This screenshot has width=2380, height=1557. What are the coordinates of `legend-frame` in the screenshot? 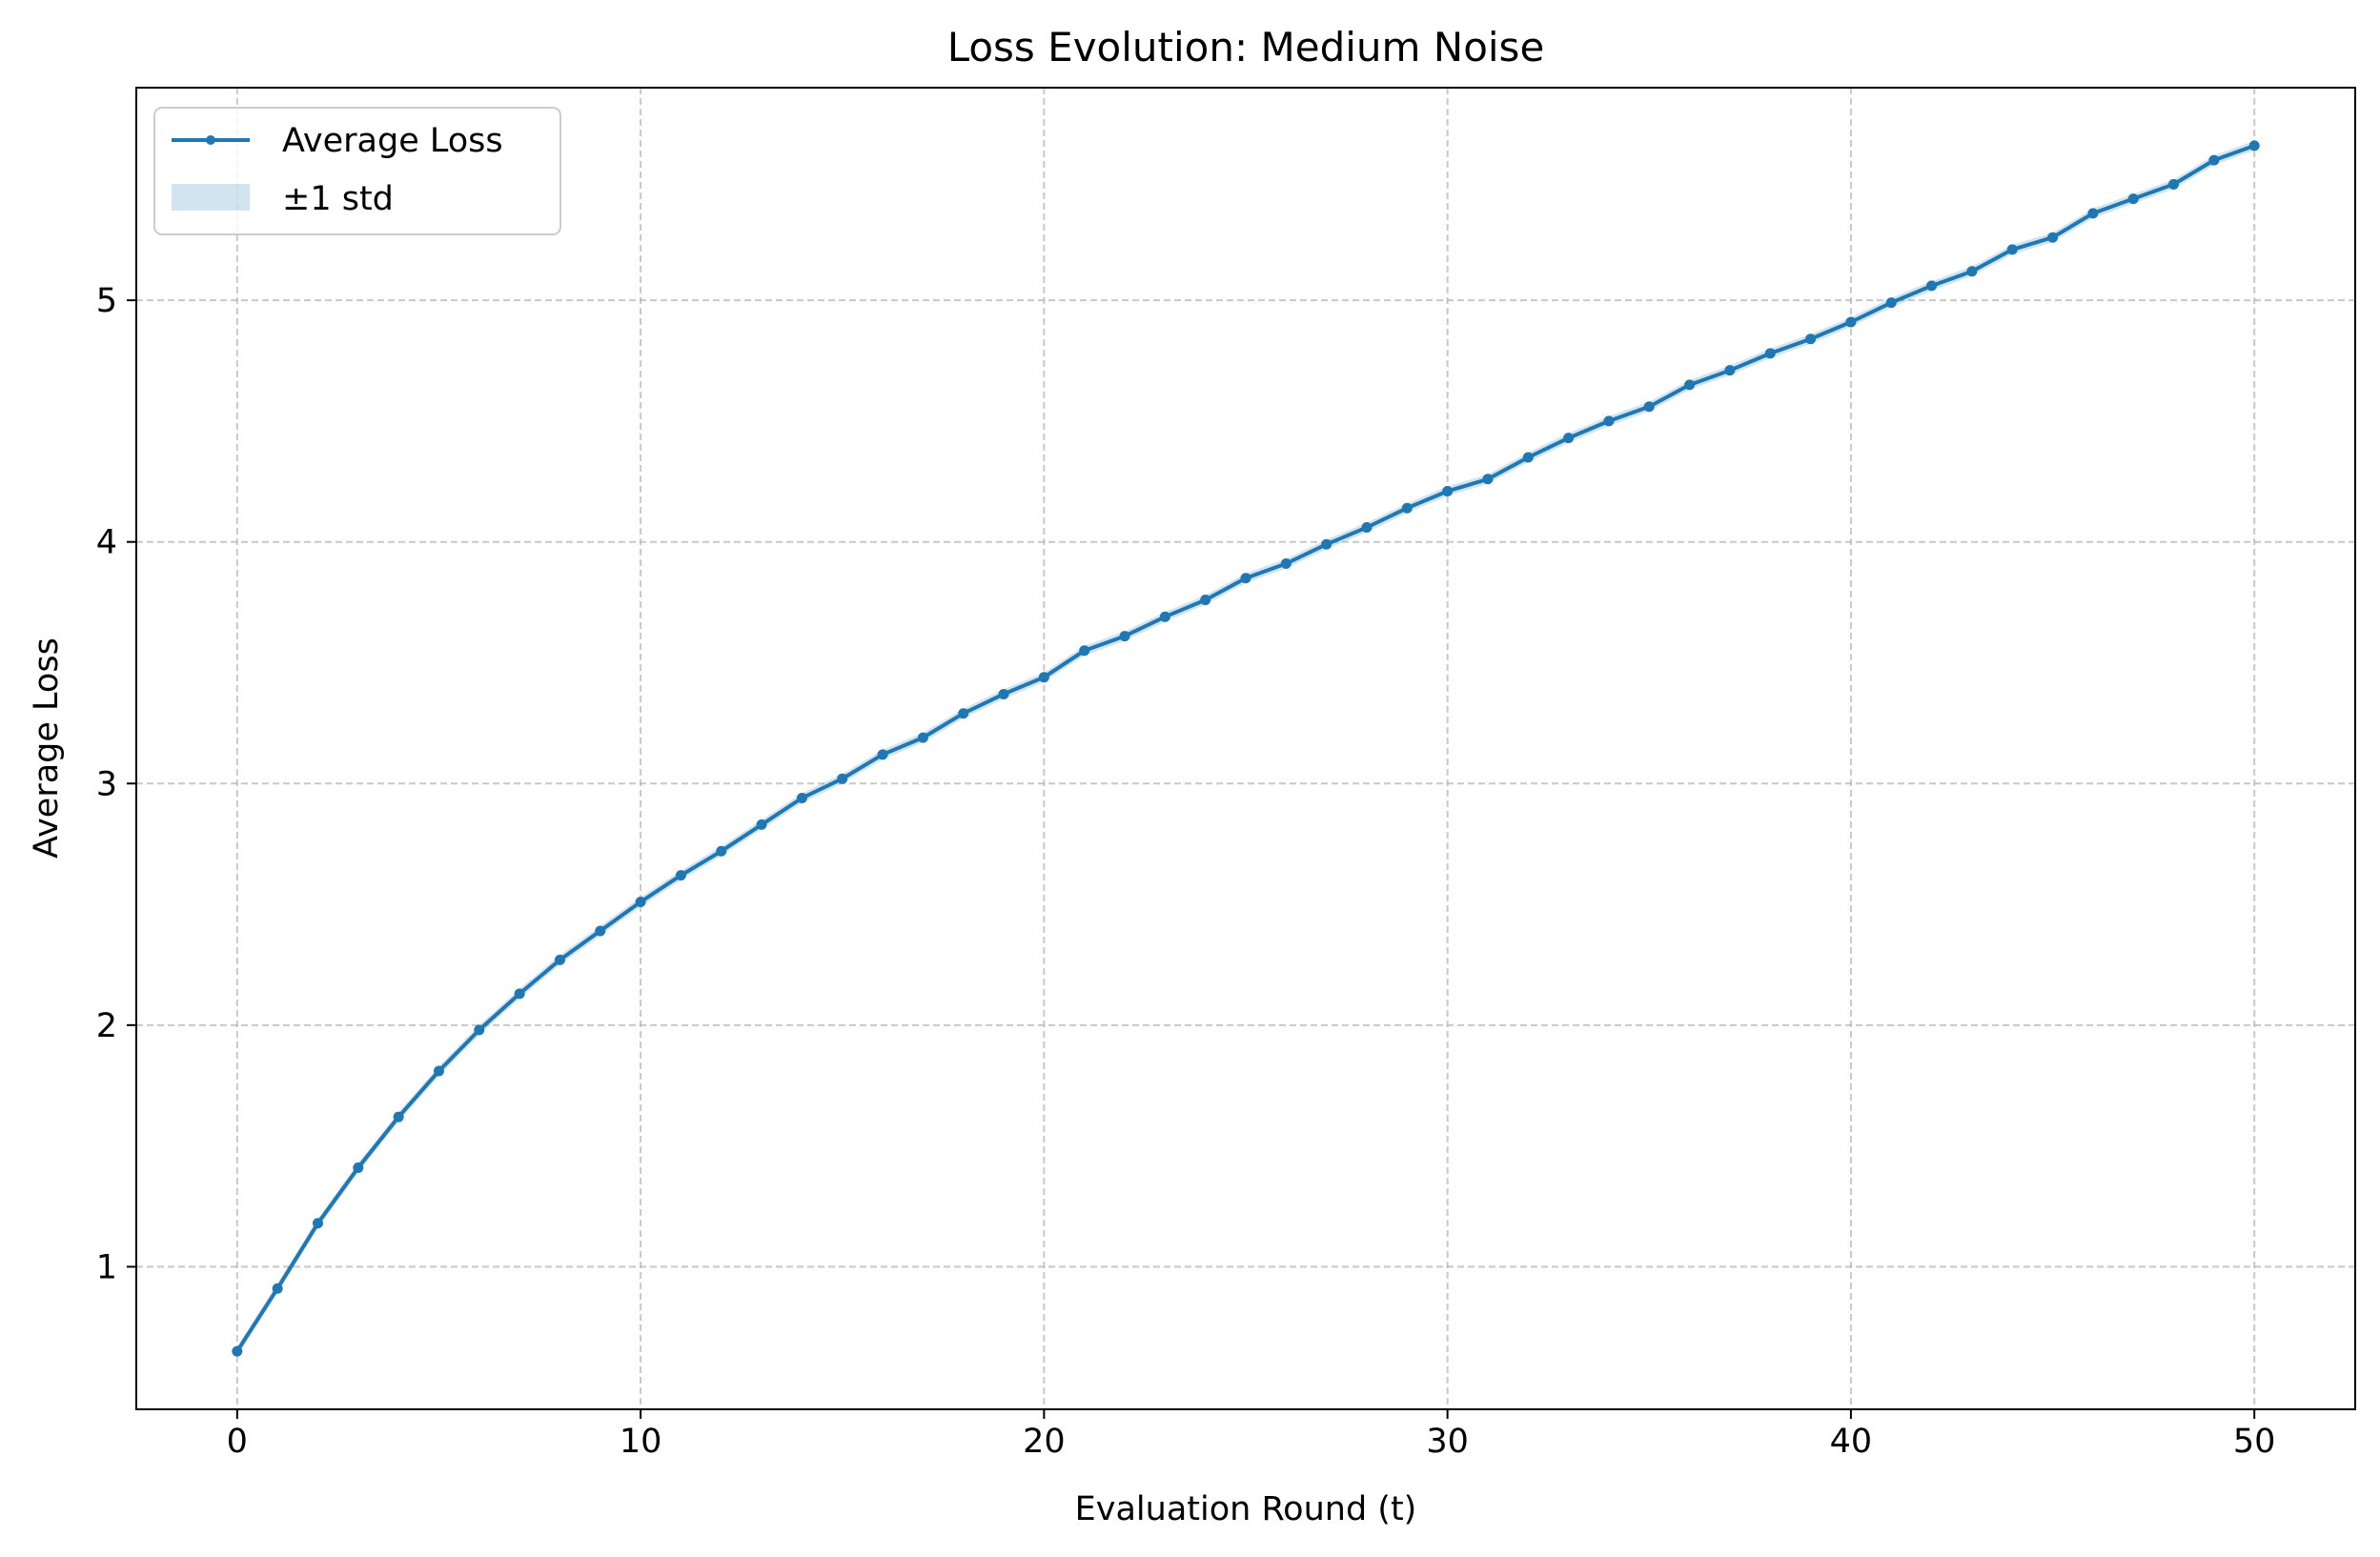 It's located at (357, 171).